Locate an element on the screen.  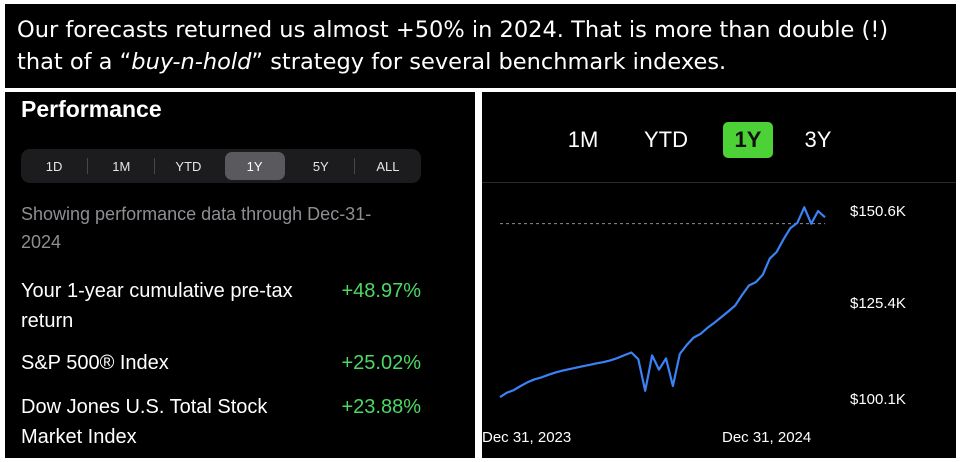
y-tick-label: $100.1K is located at coordinates (878, 399).